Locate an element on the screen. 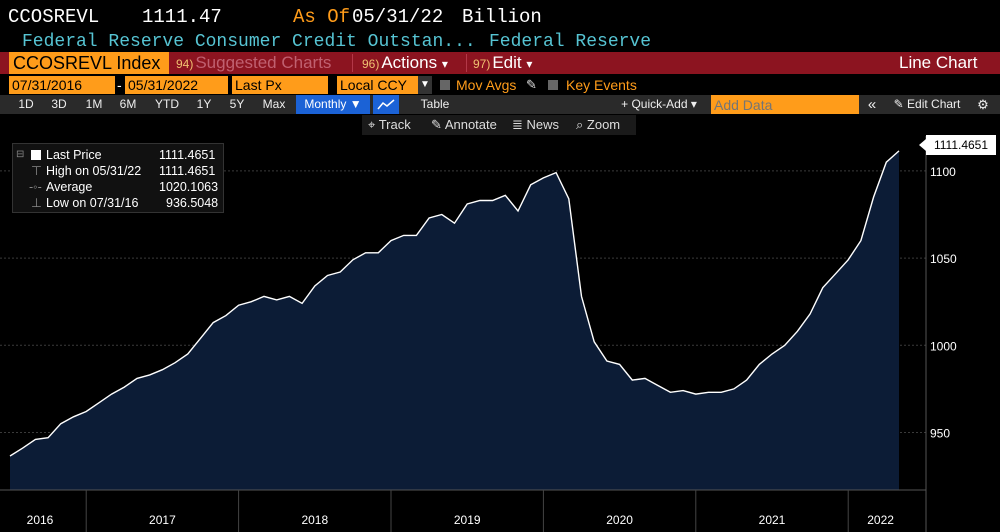 This screenshot has width=1000, height=532. track-tool: ⌖ Track is located at coordinates (389, 125).